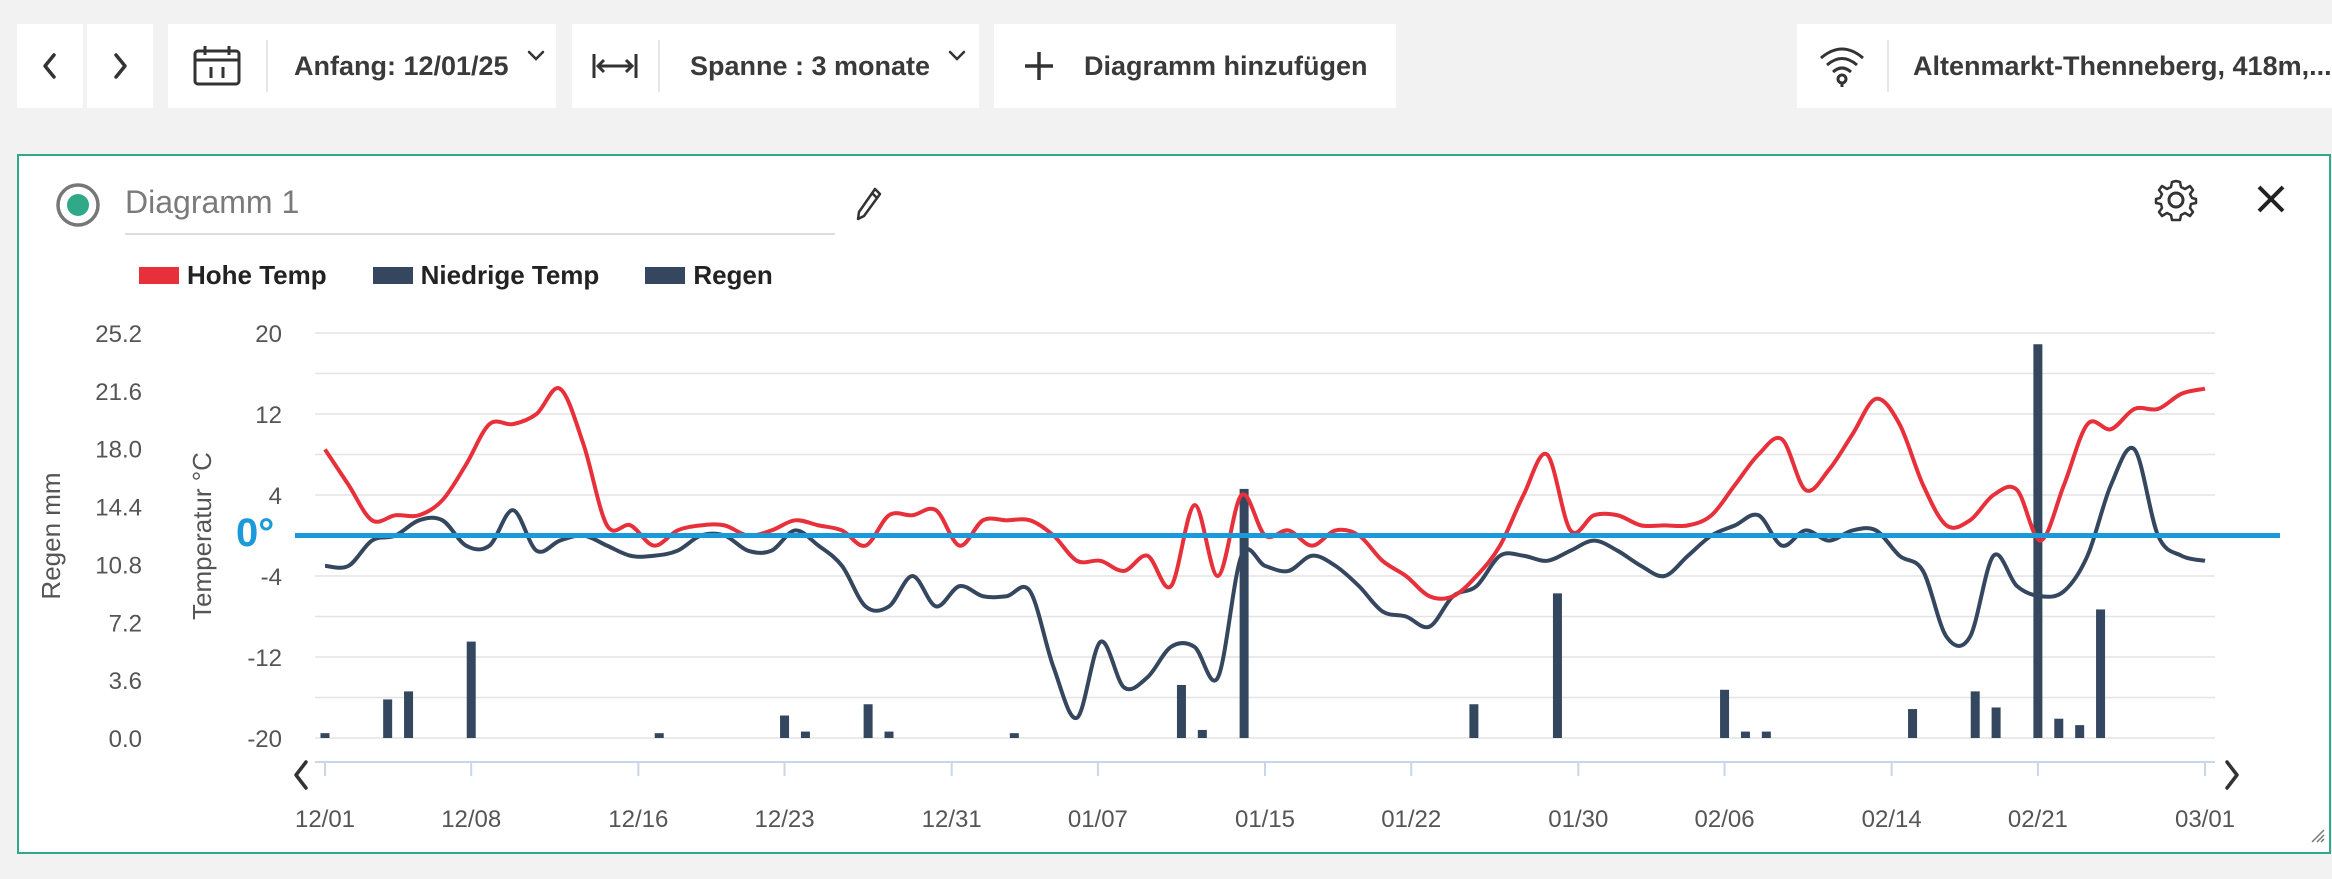 This screenshot has height=879, width=2332. What do you see at coordinates (615, 66) in the screenshot?
I see `width-arrows-icon` at bounding box center [615, 66].